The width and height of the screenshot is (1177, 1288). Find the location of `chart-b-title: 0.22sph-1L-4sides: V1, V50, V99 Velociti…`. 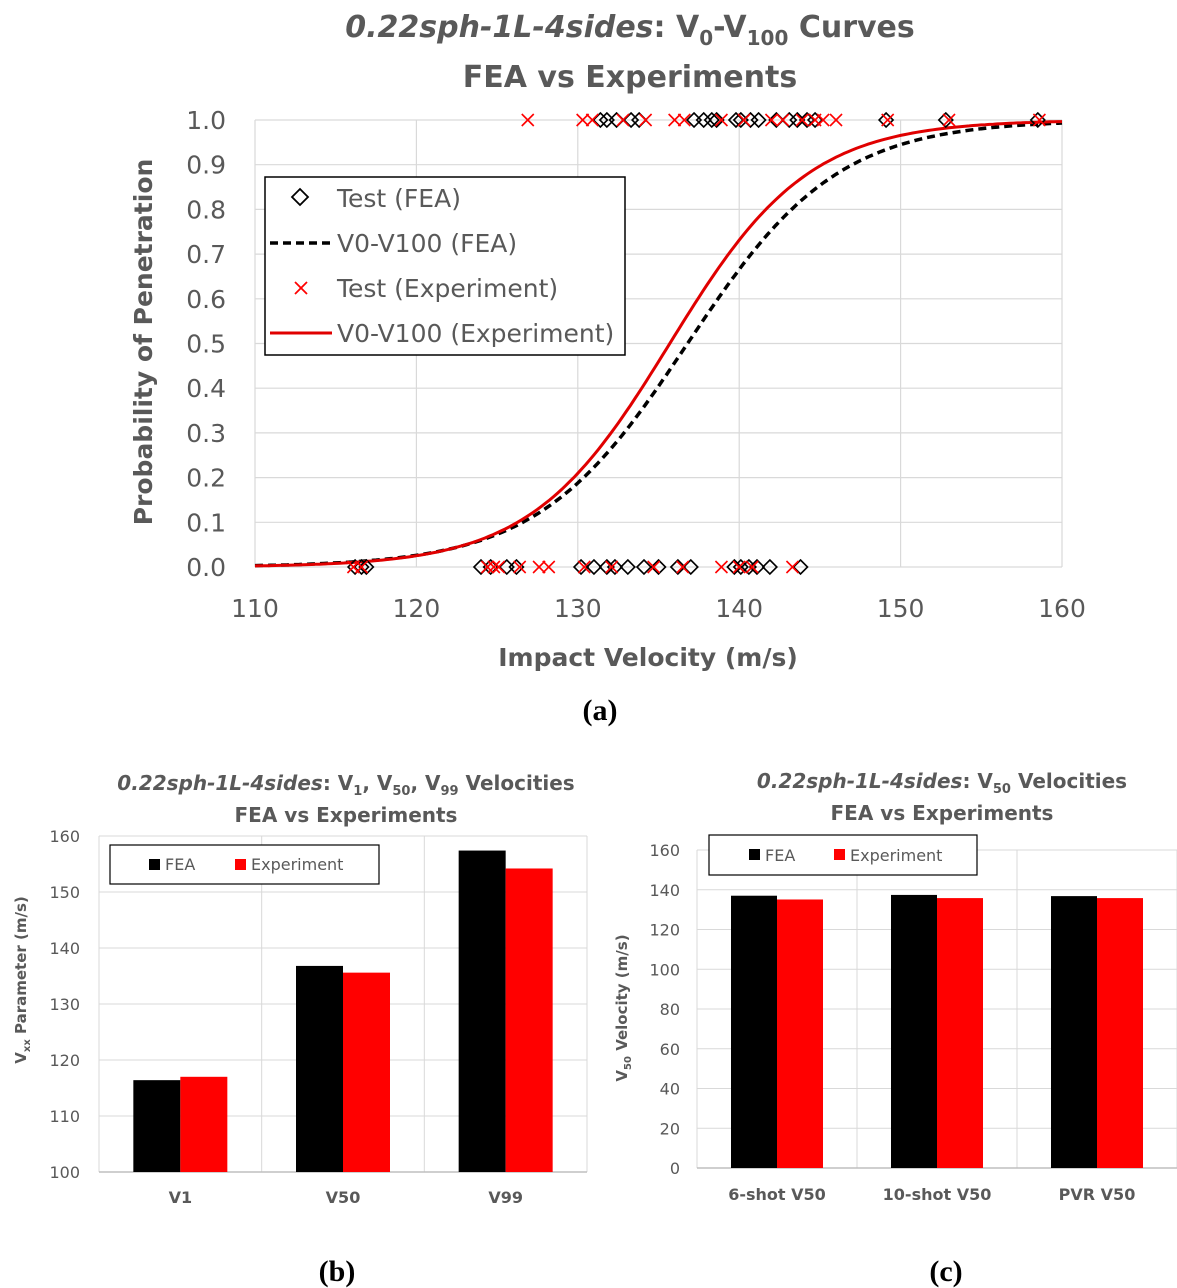

chart-b-title: 0.22sph-1L-4sides: V1, V50, V99 Velociti… is located at coordinates (345, 785).